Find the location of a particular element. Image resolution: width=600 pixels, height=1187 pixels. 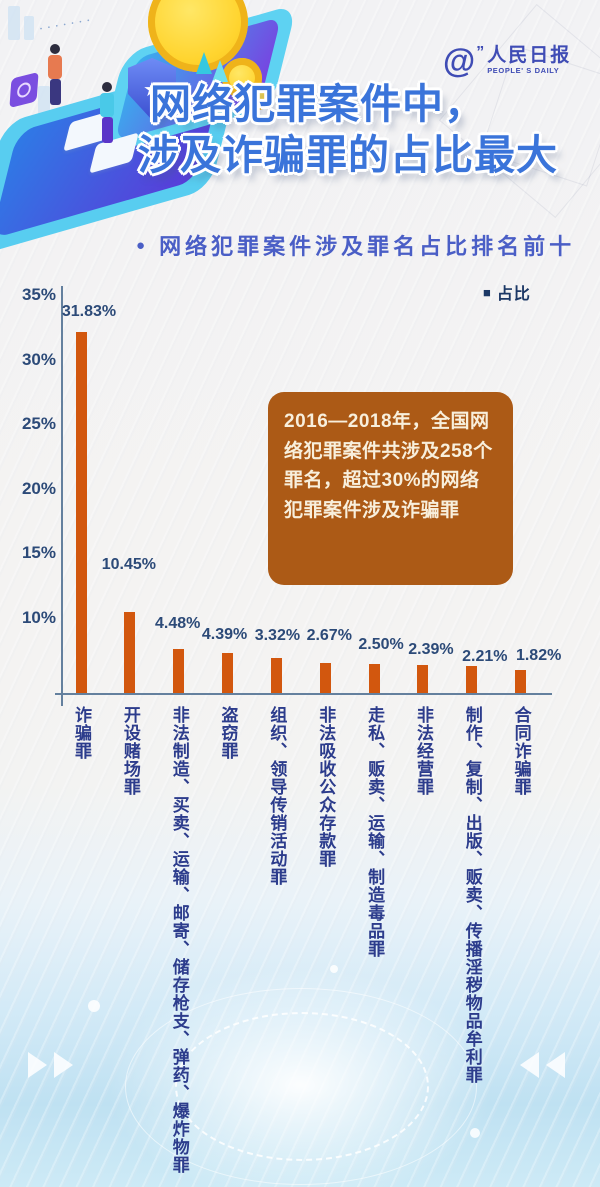

category-label: 组织、领导传销活动罪 is located at coordinates (277, 796).